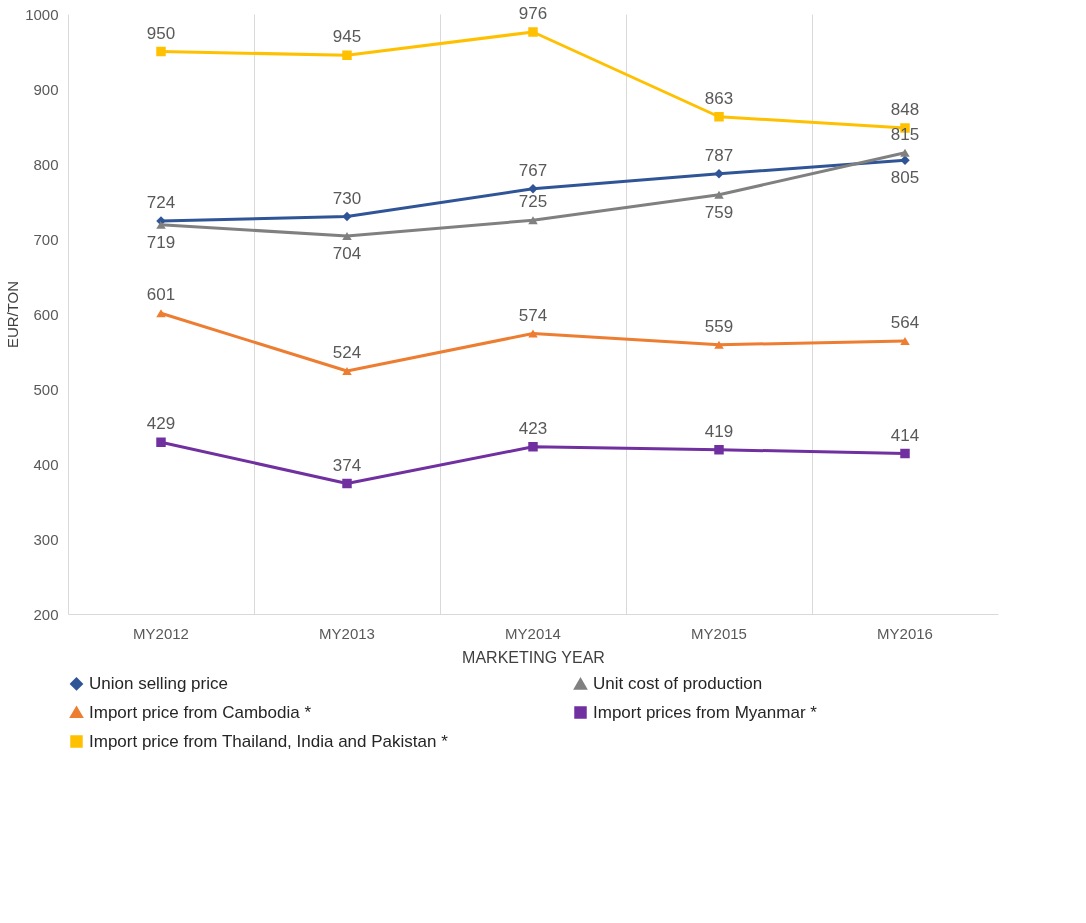 This screenshot has height=923, width=1086. What do you see at coordinates (533, 13) in the screenshot?
I see `data-label: 976` at bounding box center [533, 13].